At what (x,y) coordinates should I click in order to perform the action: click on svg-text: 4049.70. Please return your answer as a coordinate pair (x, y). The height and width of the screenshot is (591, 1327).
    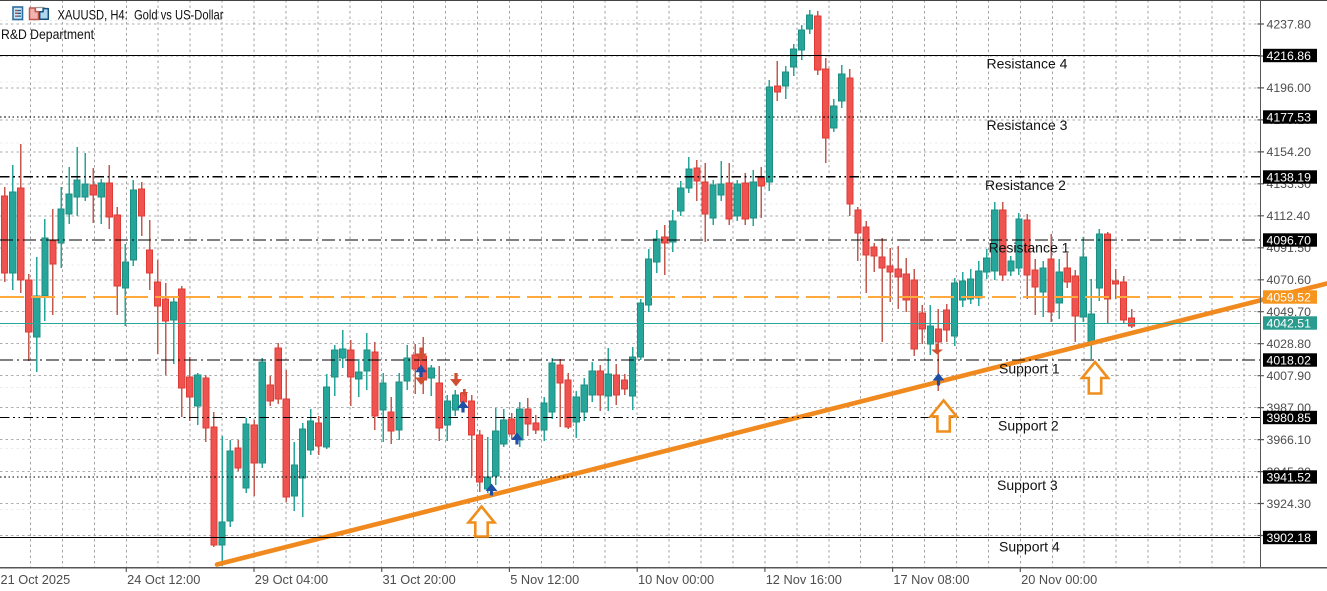
    Looking at the image, I should click on (1289, 312).